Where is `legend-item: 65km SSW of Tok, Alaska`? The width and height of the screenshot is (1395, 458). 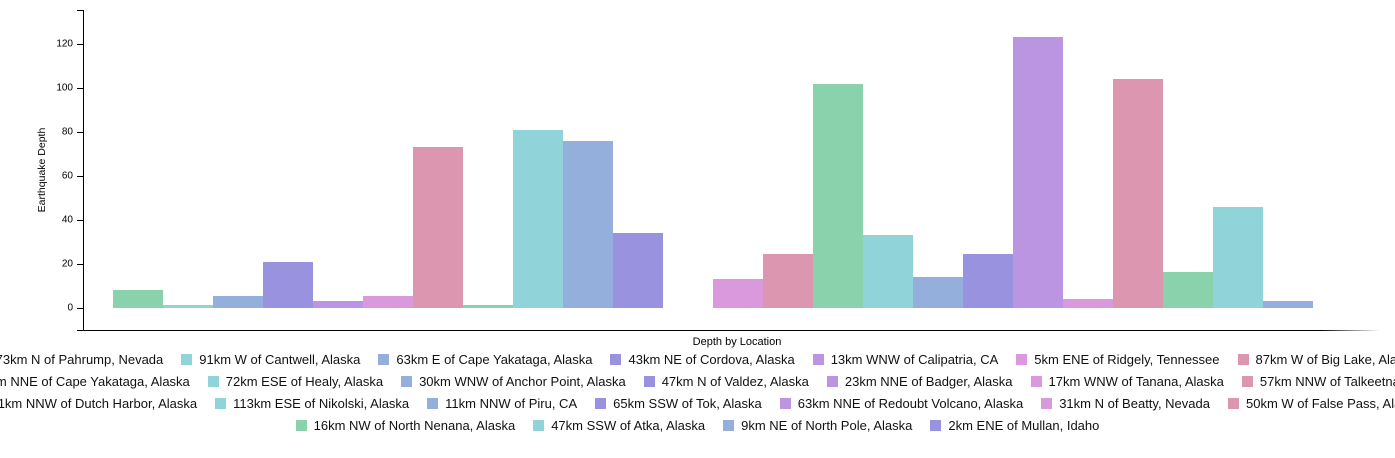
legend-item: 65km SSW of Tok, Alaska is located at coordinates (678, 403).